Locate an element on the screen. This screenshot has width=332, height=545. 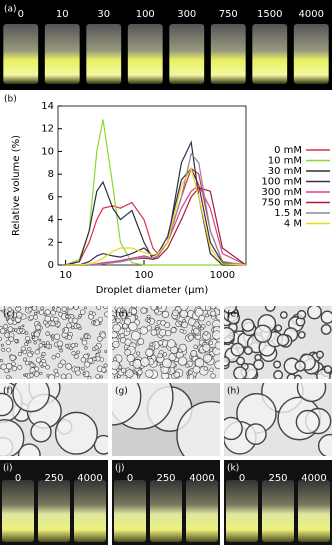
droplets is located at coordinates (278, 342).